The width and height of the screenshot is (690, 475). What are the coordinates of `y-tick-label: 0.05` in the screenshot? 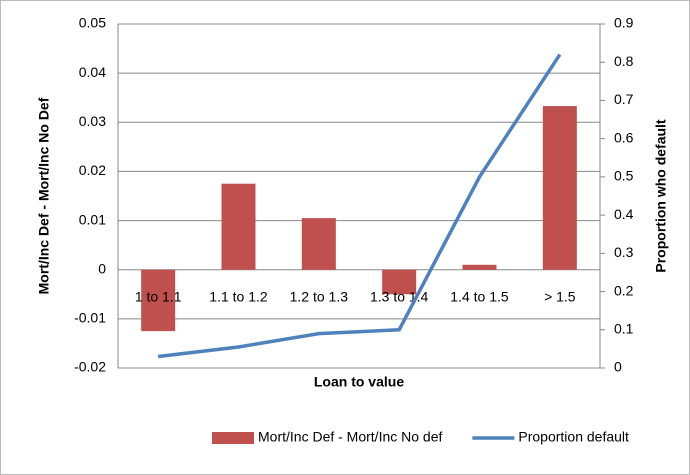 It's located at (92, 23).